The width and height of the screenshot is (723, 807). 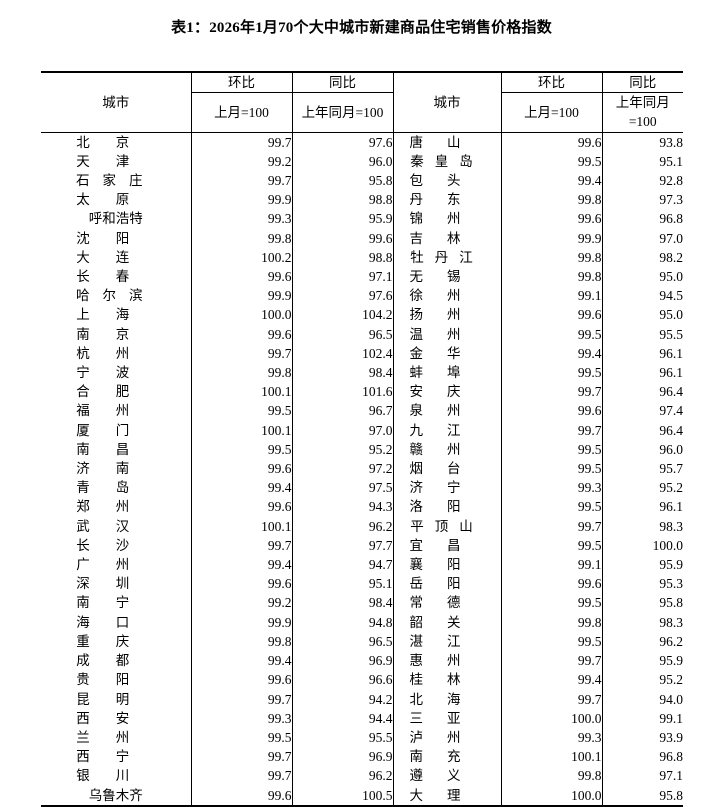 I want to click on city-name-left: 郑州, so click(x=116, y=507).